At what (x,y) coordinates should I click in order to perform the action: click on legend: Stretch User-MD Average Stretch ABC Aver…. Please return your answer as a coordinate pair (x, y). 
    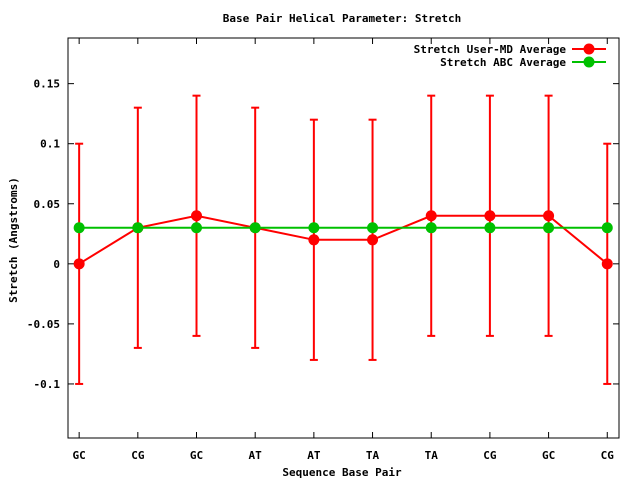
    Looking at the image, I should click on (510, 56).